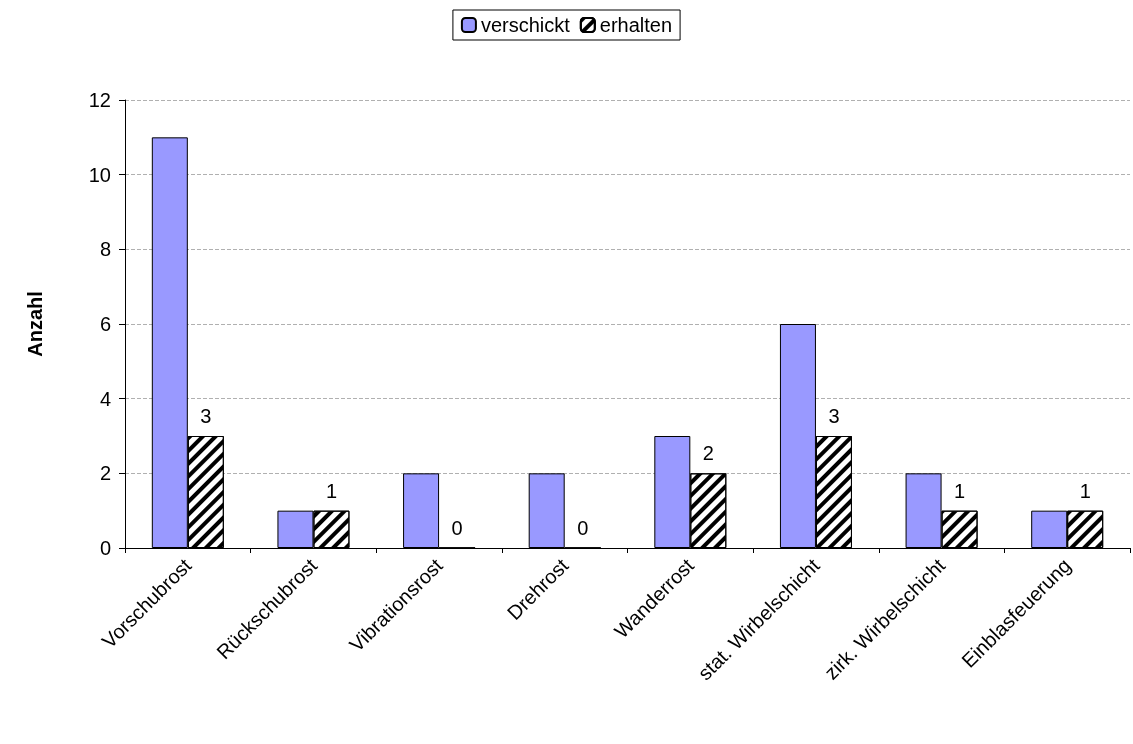  What do you see at coordinates (105, 324) in the screenshot?
I see `y-tick-label: 6` at bounding box center [105, 324].